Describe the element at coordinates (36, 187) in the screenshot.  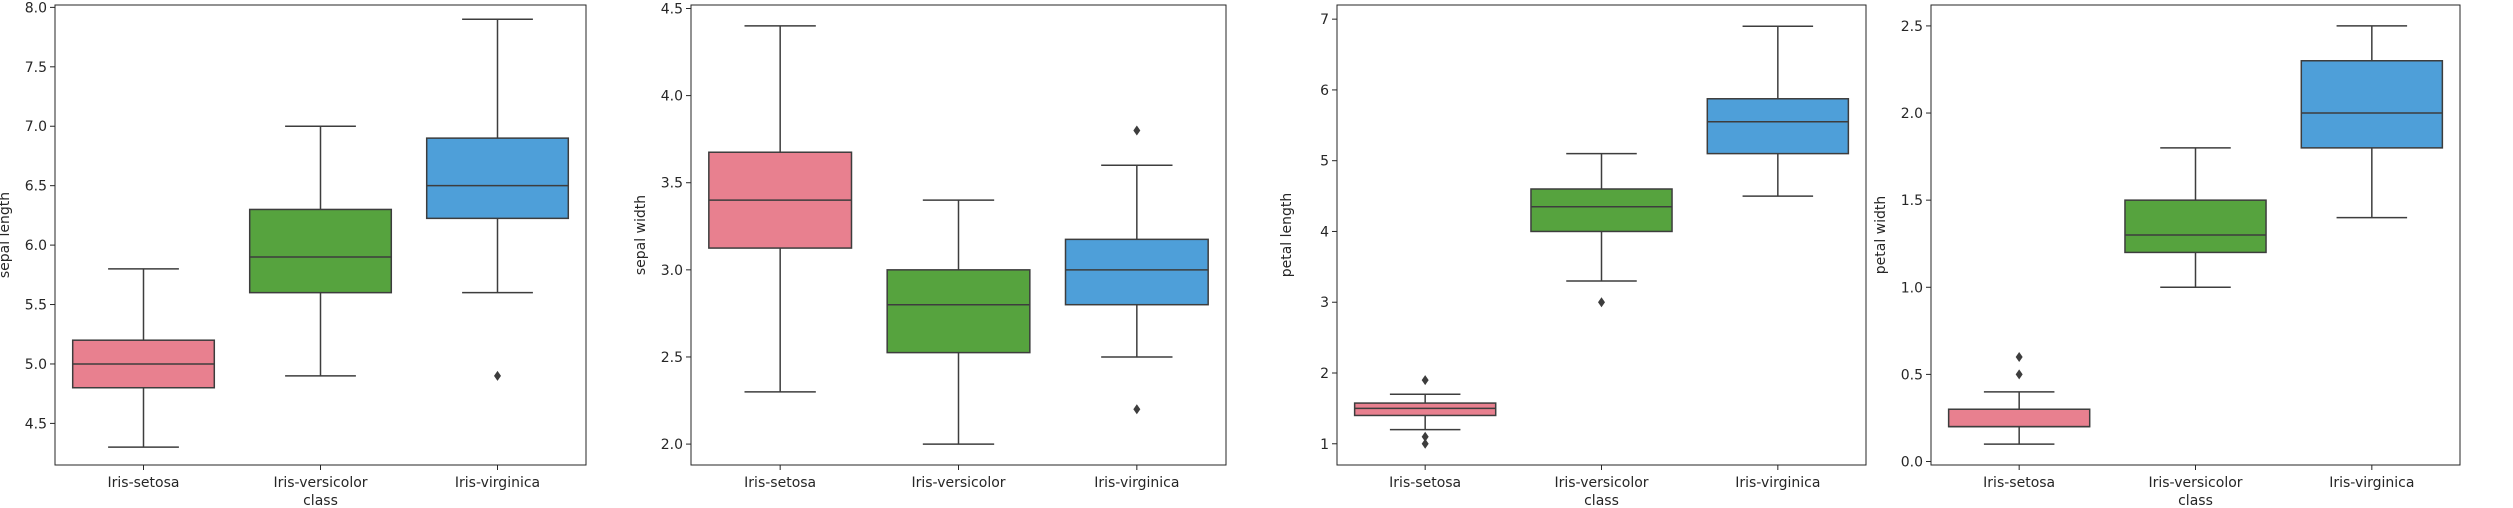
I see `y-tick-label: 6.5` at that location.